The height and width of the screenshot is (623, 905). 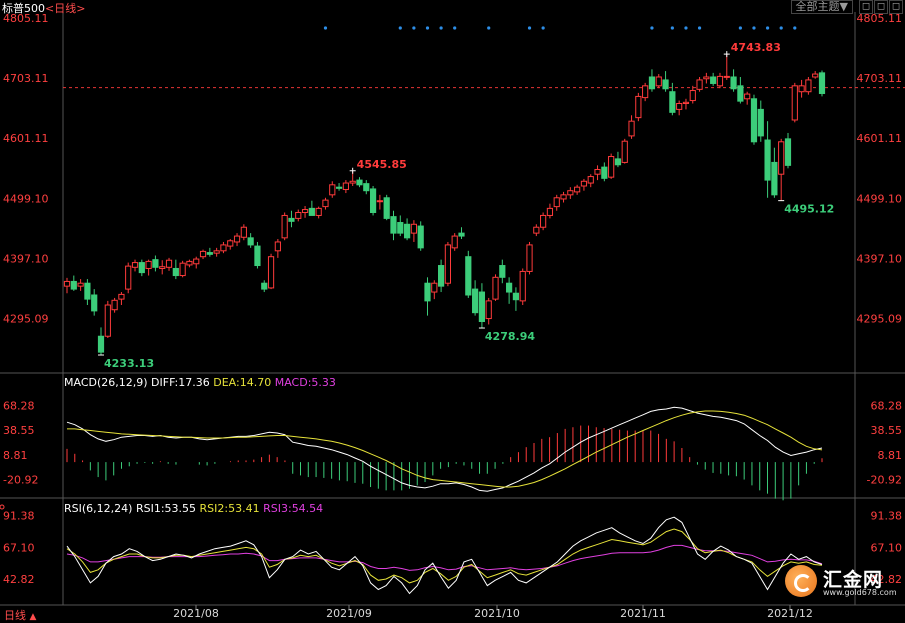 I want to click on rsi1-line, so click(x=444, y=555).